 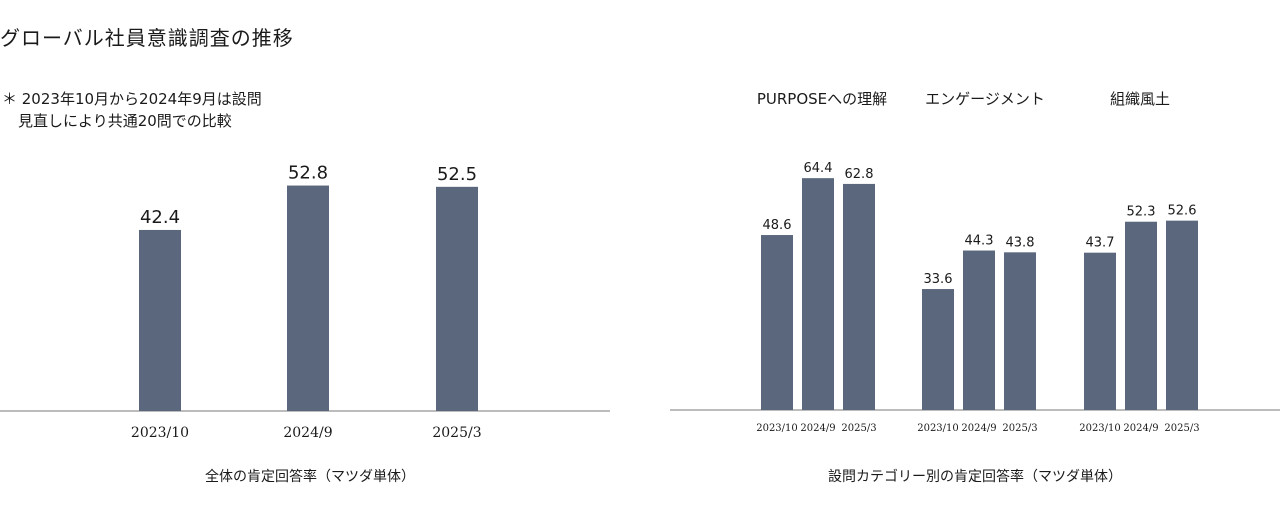 What do you see at coordinates (308, 173) in the screenshot?
I see `value-label: 52.8` at bounding box center [308, 173].